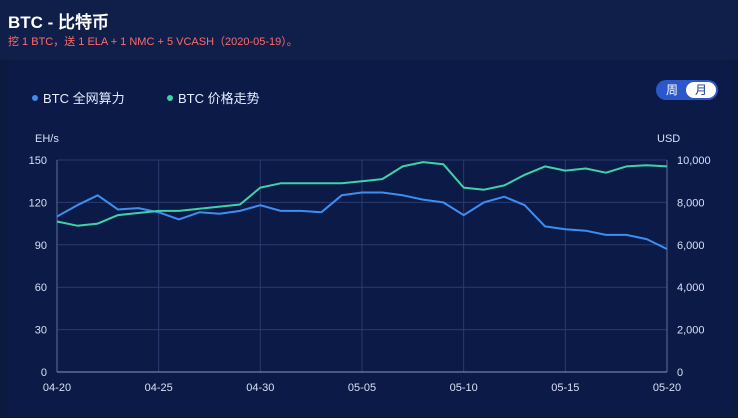 This screenshot has width=738, height=418. Describe the element at coordinates (57, 388) in the screenshot. I see `x-tick-label: 04-20` at that location.